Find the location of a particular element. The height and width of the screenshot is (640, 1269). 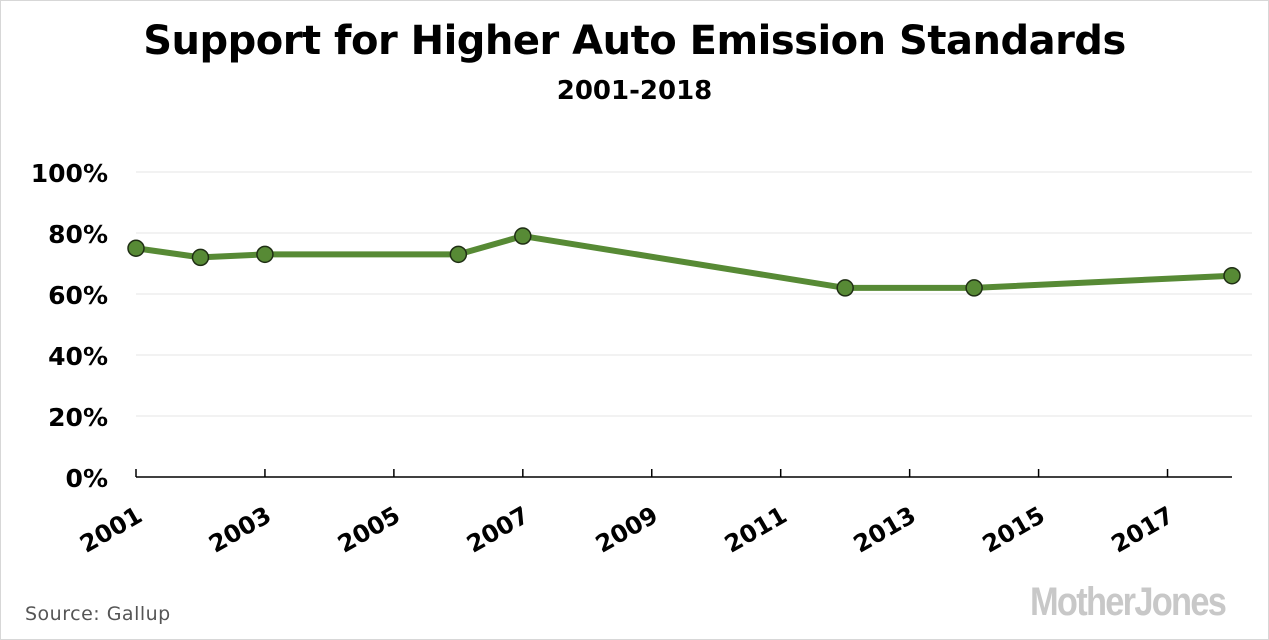

x-tick-label: 2009 is located at coordinates (627, 530).